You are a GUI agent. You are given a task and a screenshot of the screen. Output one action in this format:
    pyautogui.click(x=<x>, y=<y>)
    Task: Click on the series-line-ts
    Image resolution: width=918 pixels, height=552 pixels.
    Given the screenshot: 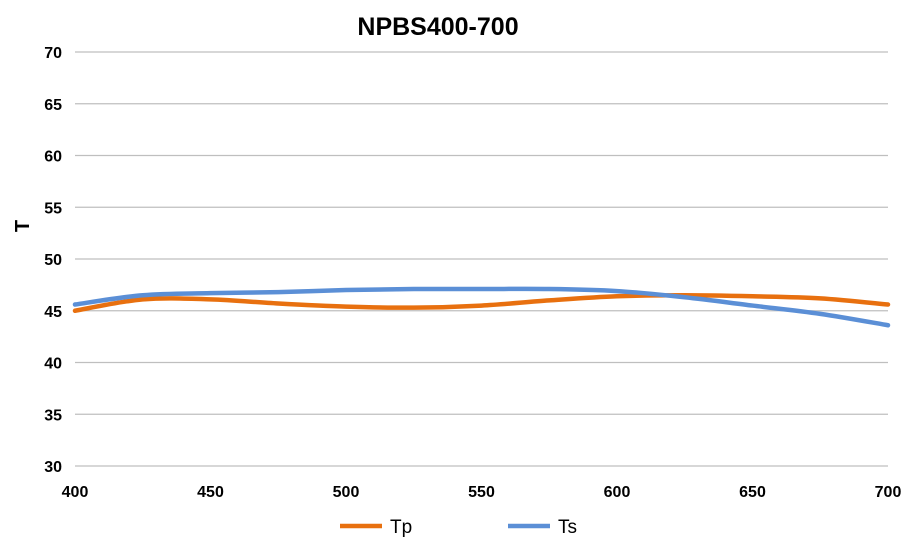 What is the action you would take?
    pyautogui.click(x=481, y=307)
    